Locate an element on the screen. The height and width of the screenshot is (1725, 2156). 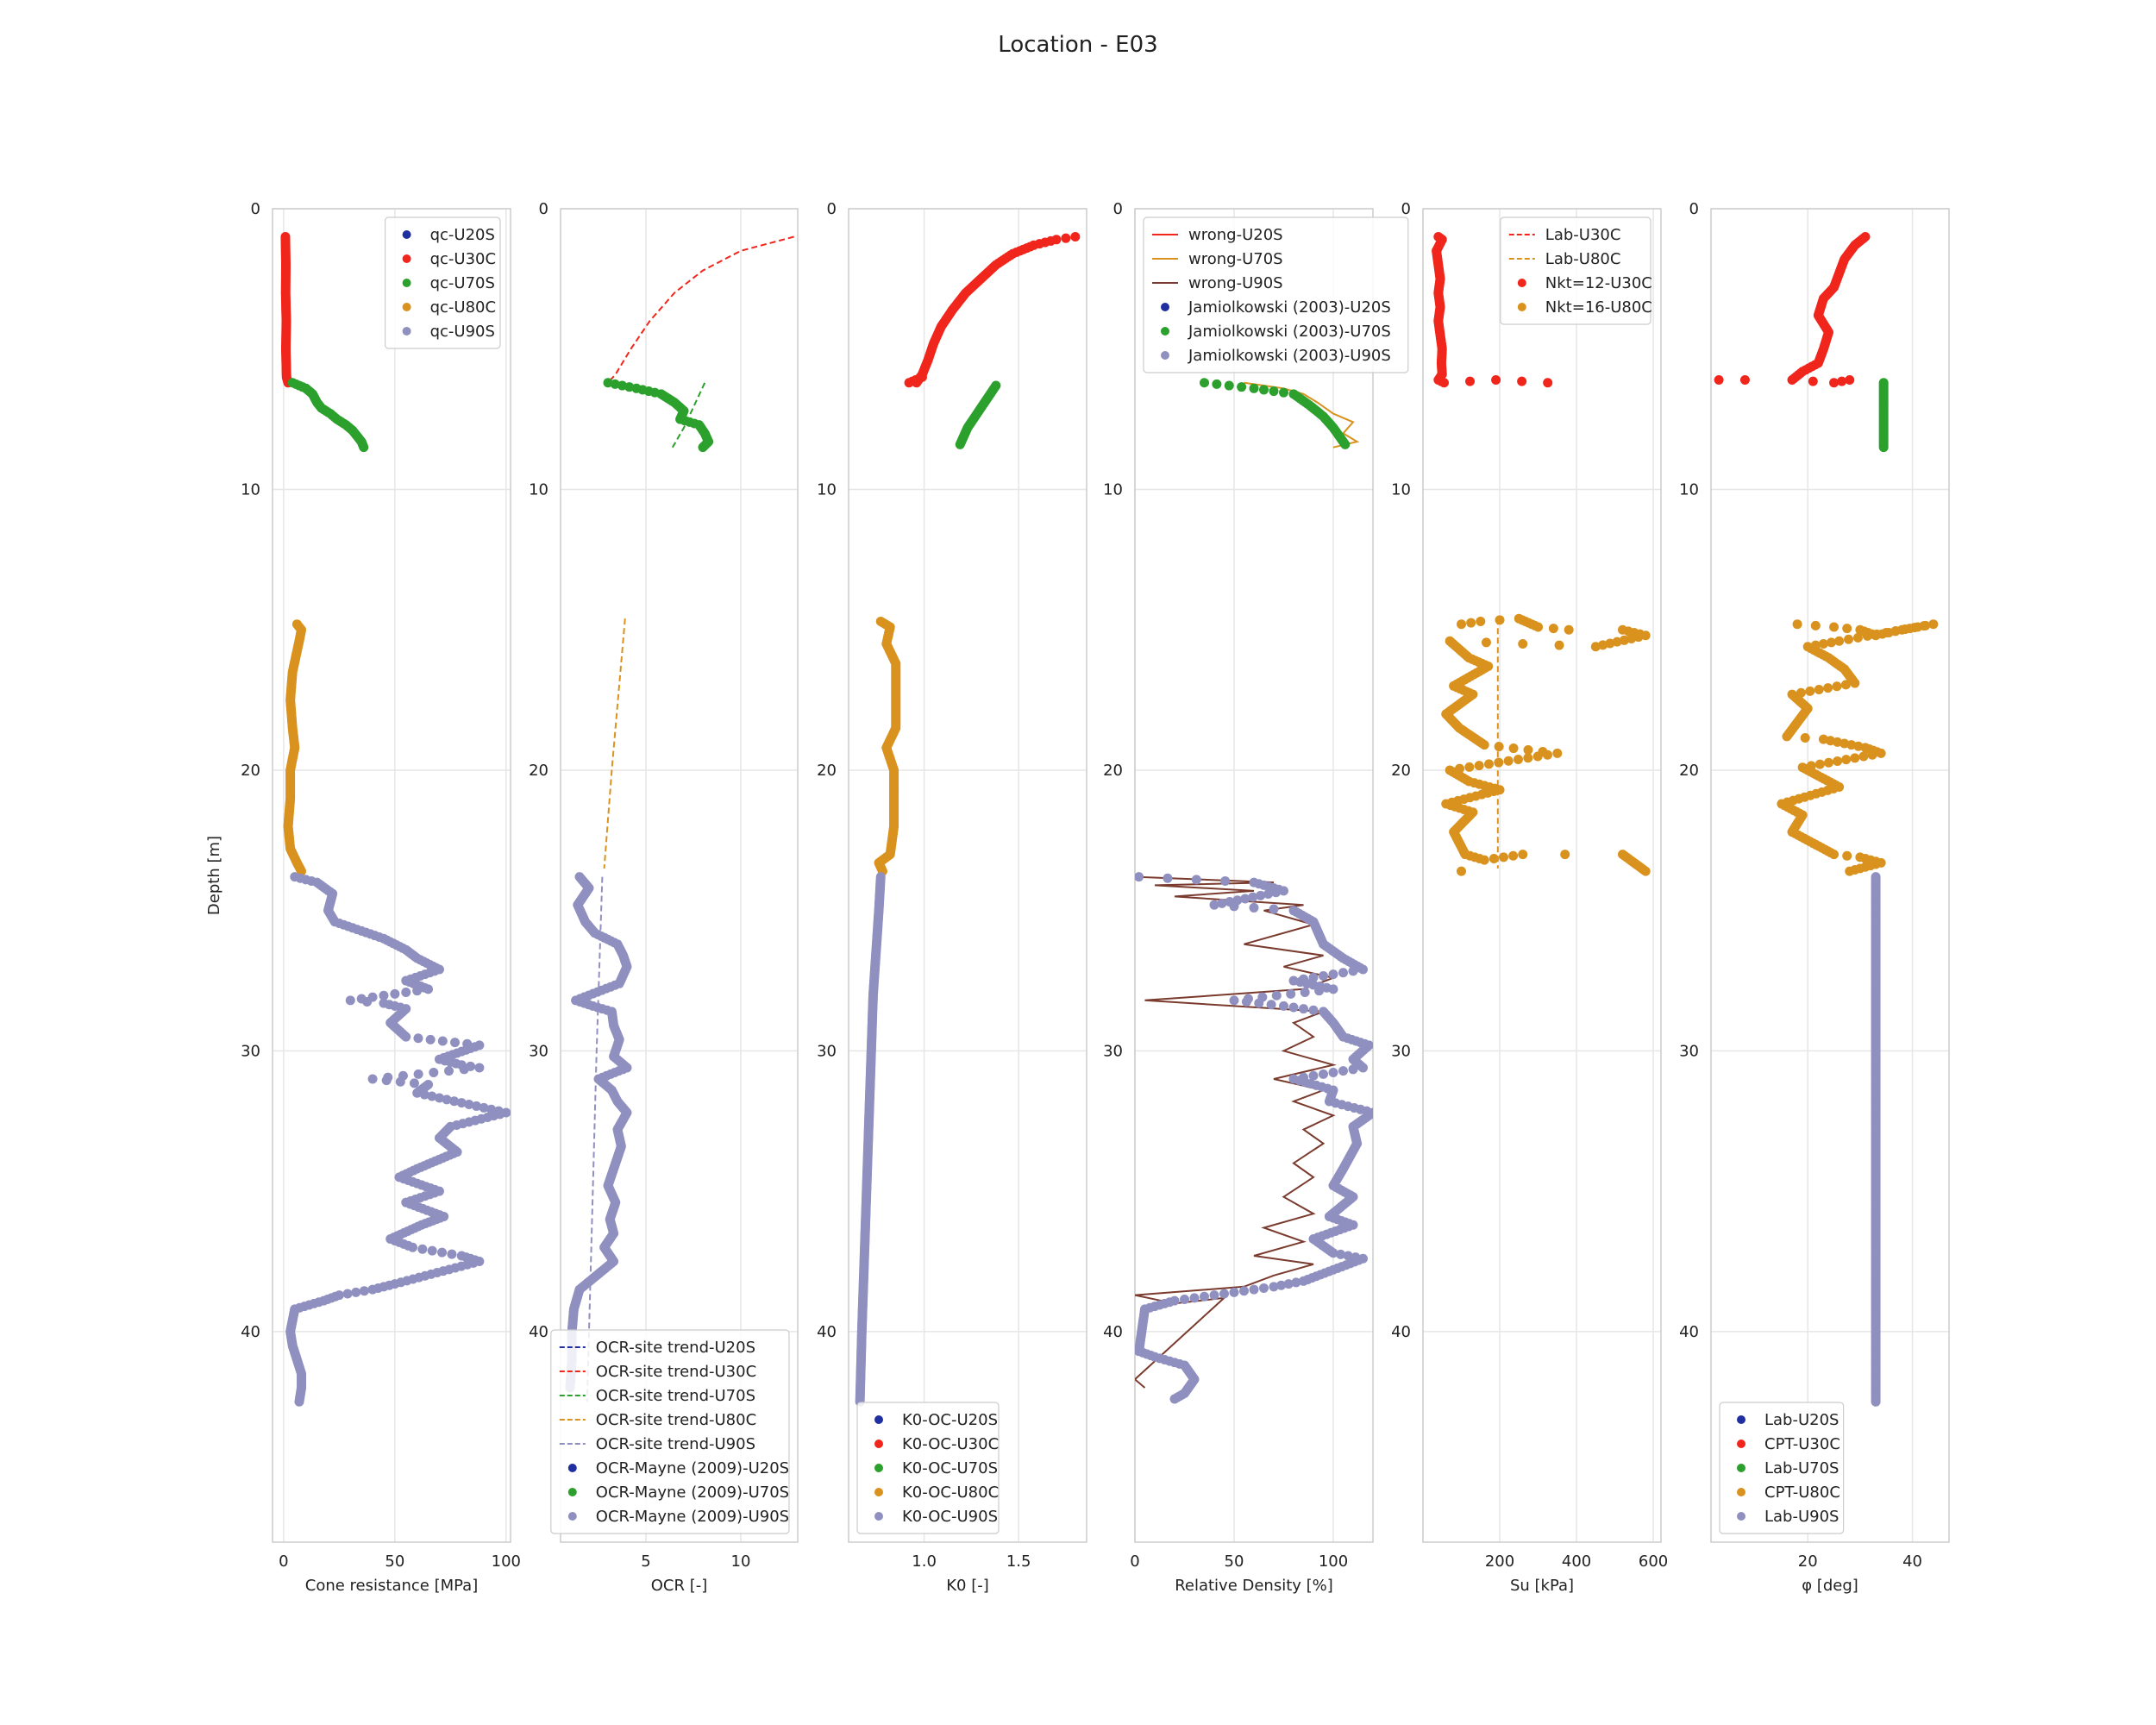
figure-title: Location - E03 is located at coordinates (1077, 45).